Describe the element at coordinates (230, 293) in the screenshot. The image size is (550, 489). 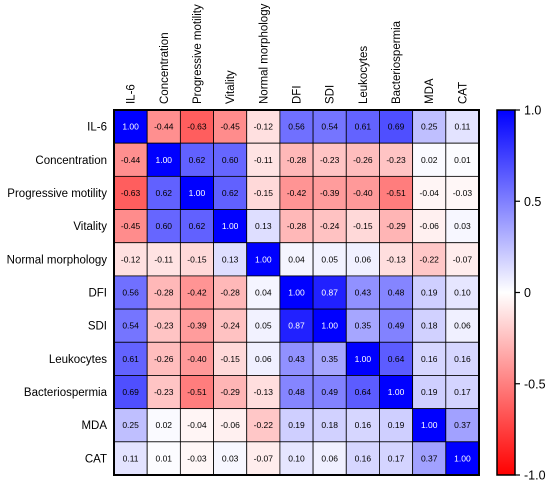
I see `cell-value: -0.28` at that location.